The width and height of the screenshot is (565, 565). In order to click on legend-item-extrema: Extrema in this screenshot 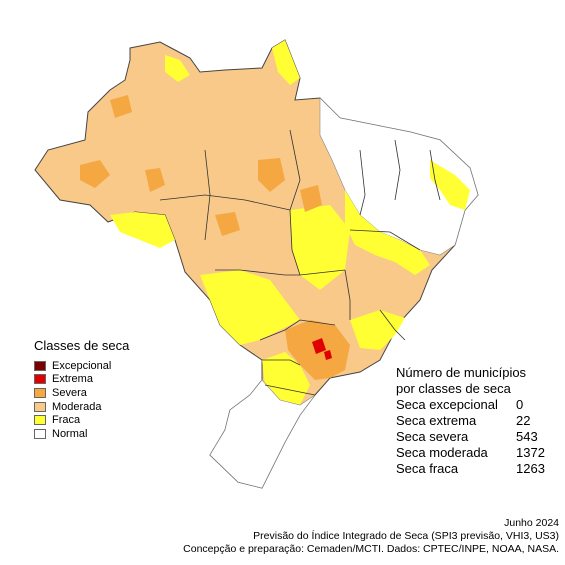, I will do `click(81, 380)`.